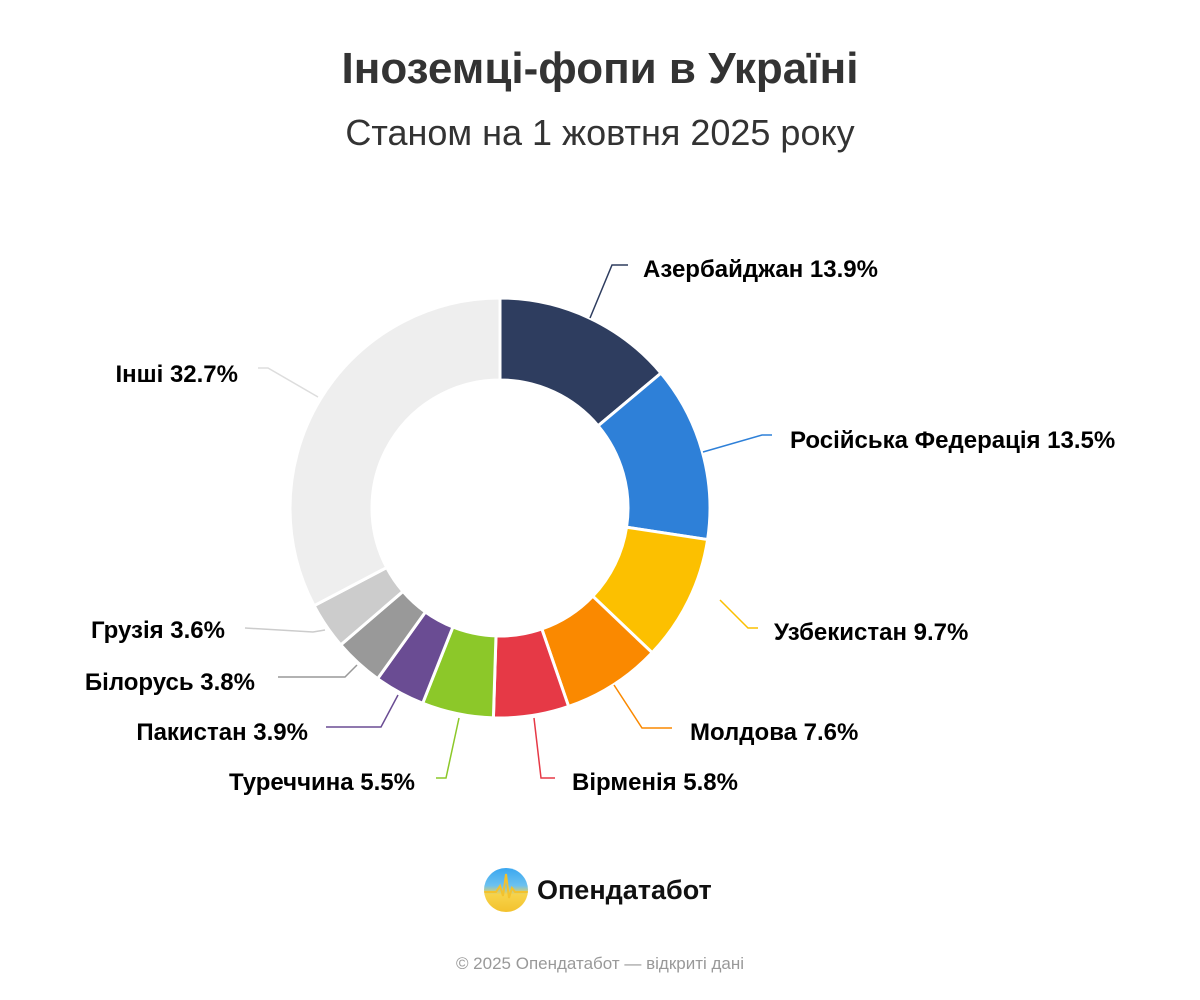  I want to click on chart-subtitle: Станом на 1 жовтня 2025 року, so click(600, 132).